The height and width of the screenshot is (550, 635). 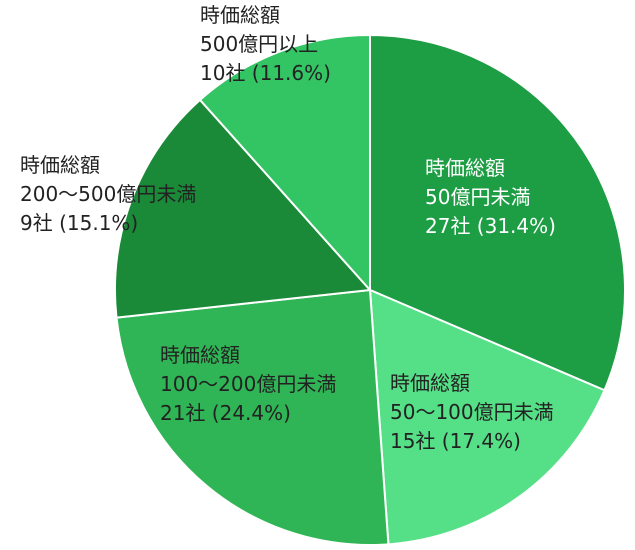 I want to click on slice-label-1-line-1: 50～100億円未満, so click(x=472, y=412).